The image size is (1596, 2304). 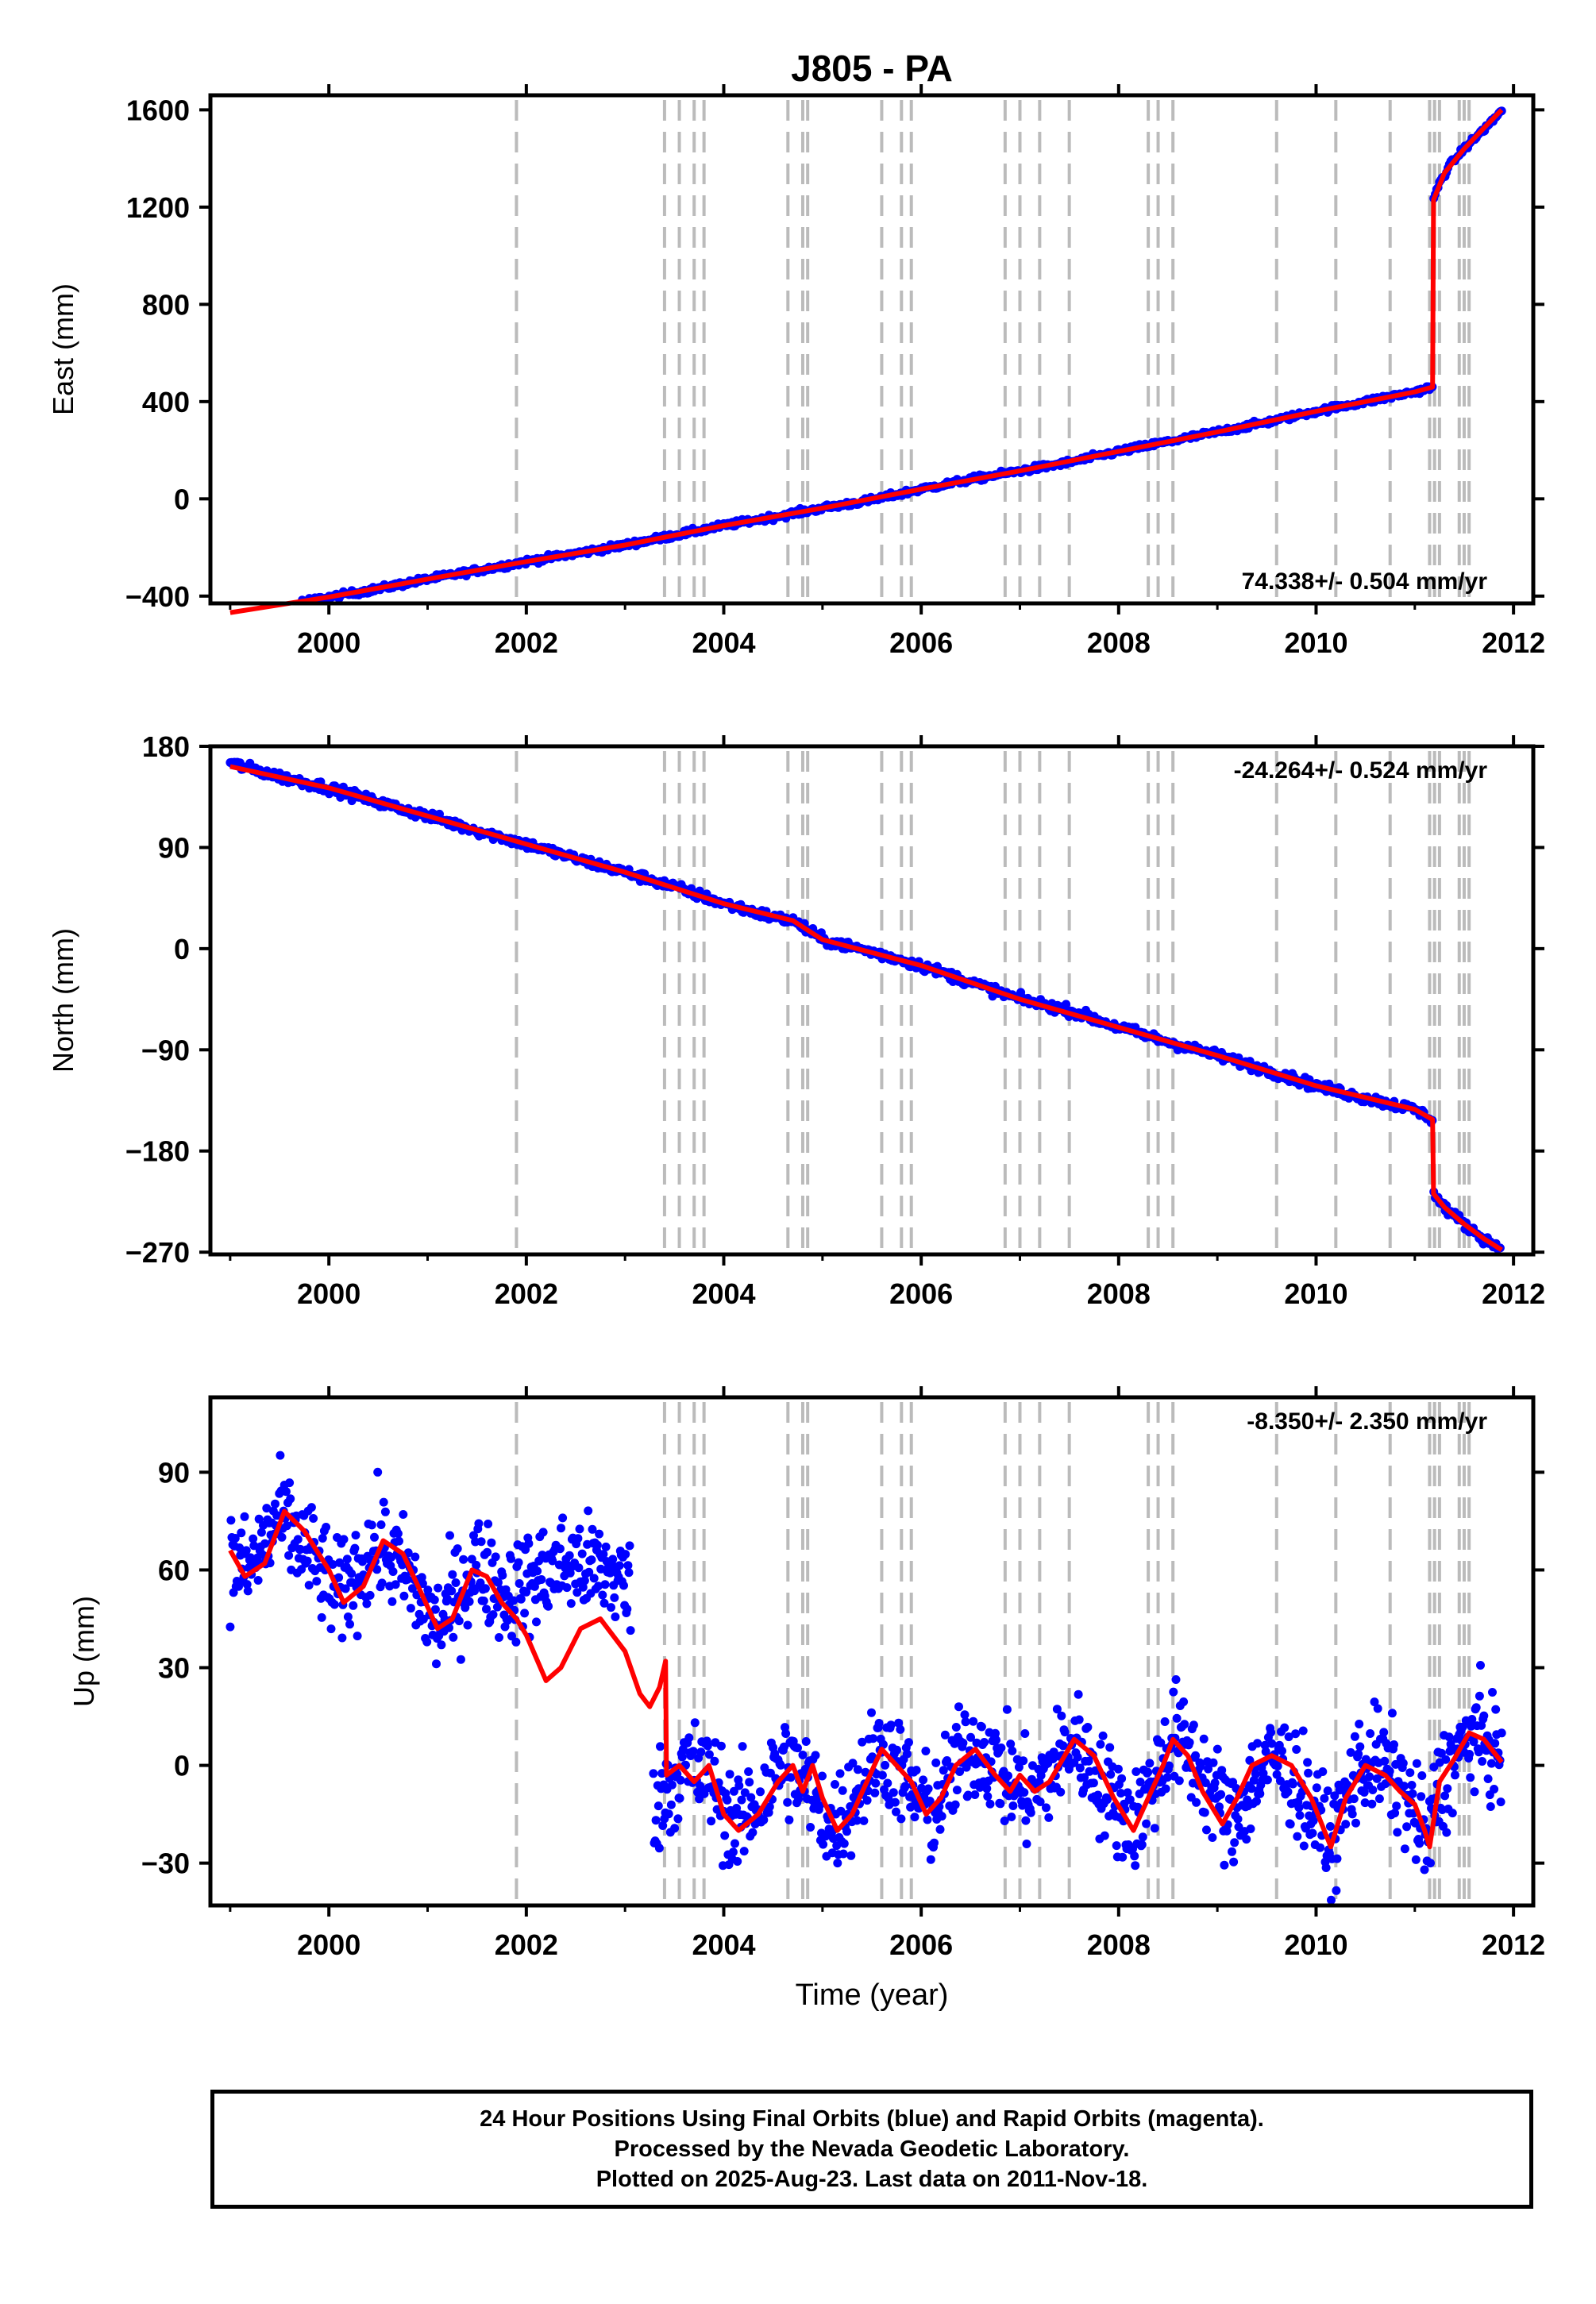 I want to click on x-axis-label: Time (year), so click(x=872, y=1995).